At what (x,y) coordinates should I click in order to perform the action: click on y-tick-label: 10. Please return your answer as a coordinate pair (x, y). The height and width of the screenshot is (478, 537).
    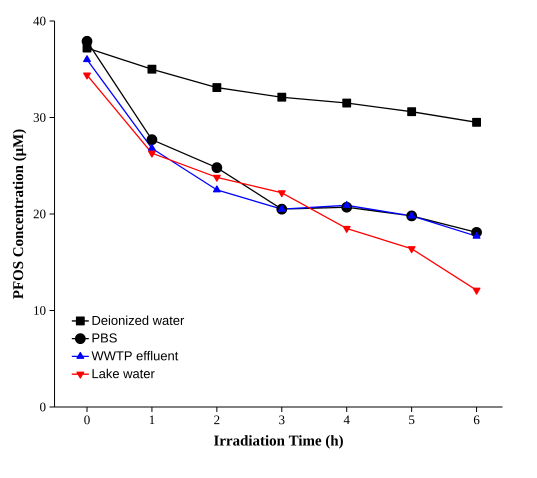
    Looking at the image, I should click on (40, 310).